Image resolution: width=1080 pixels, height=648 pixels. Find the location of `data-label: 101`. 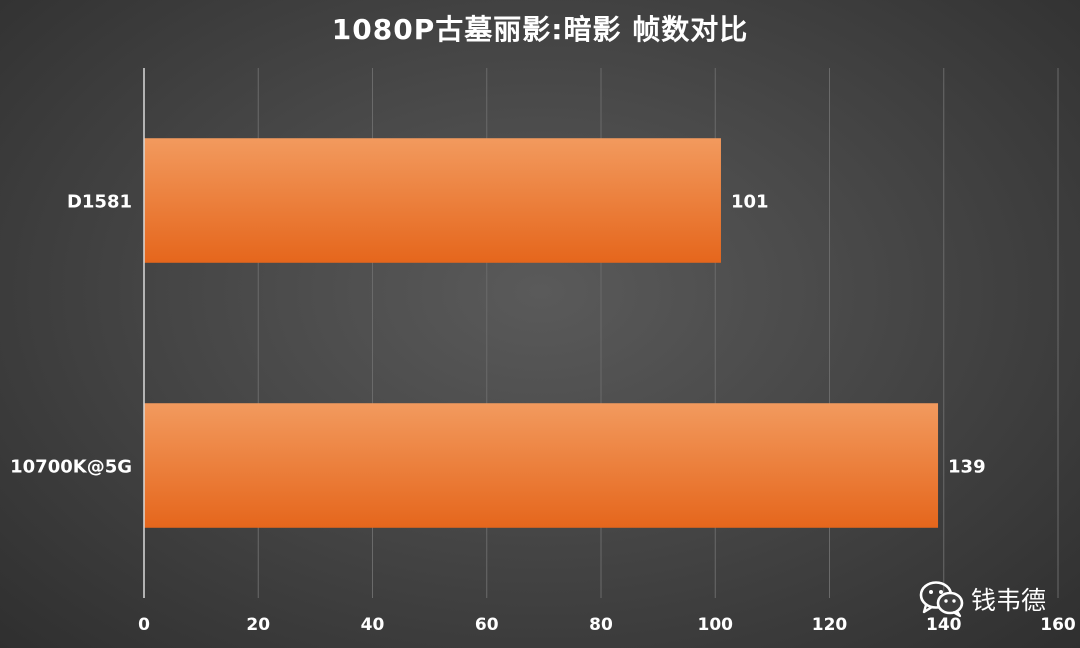

data-label: 101 is located at coordinates (750, 202).